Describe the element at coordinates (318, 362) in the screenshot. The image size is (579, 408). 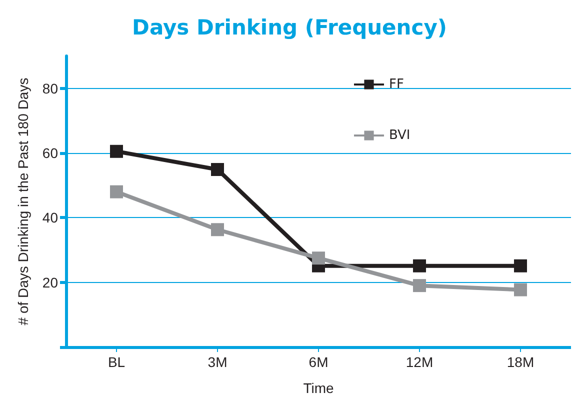
I see `x-tick-label: 6M` at that location.